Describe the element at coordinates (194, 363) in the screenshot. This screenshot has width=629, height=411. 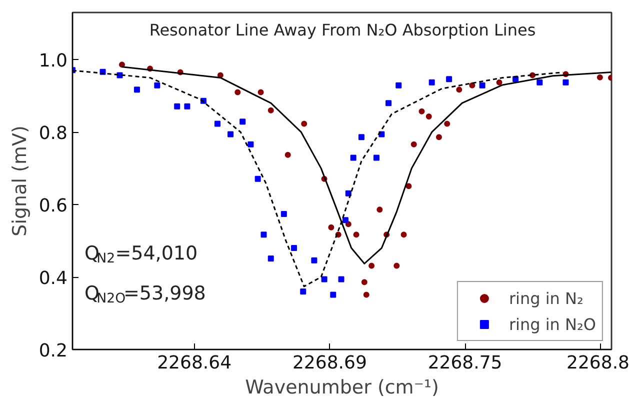
I see `x-tick-label: 2268.64` at that location.